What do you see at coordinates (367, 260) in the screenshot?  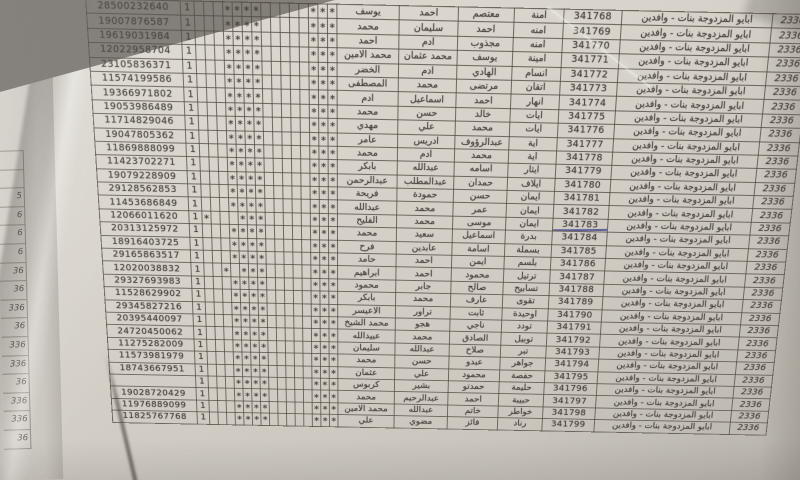 I see `great-grandfather-name-cell: حامد` at bounding box center [367, 260].